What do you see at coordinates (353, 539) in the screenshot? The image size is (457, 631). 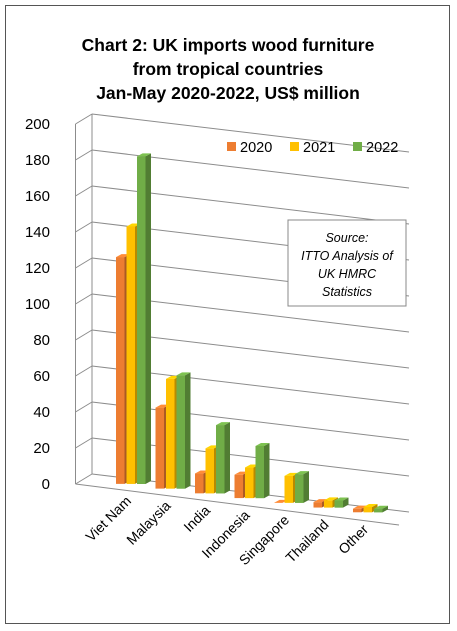 I see `category-label: Other` at bounding box center [353, 539].